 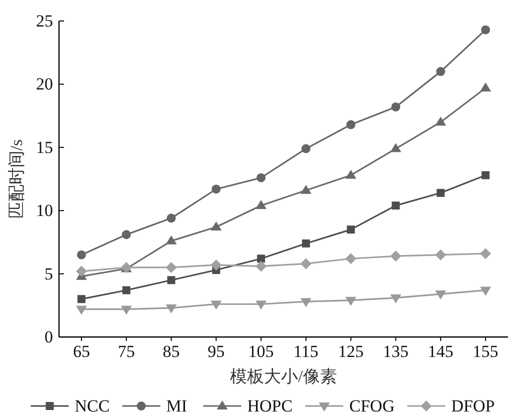 I want to click on x-tick-label: 125, so click(x=351, y=351).